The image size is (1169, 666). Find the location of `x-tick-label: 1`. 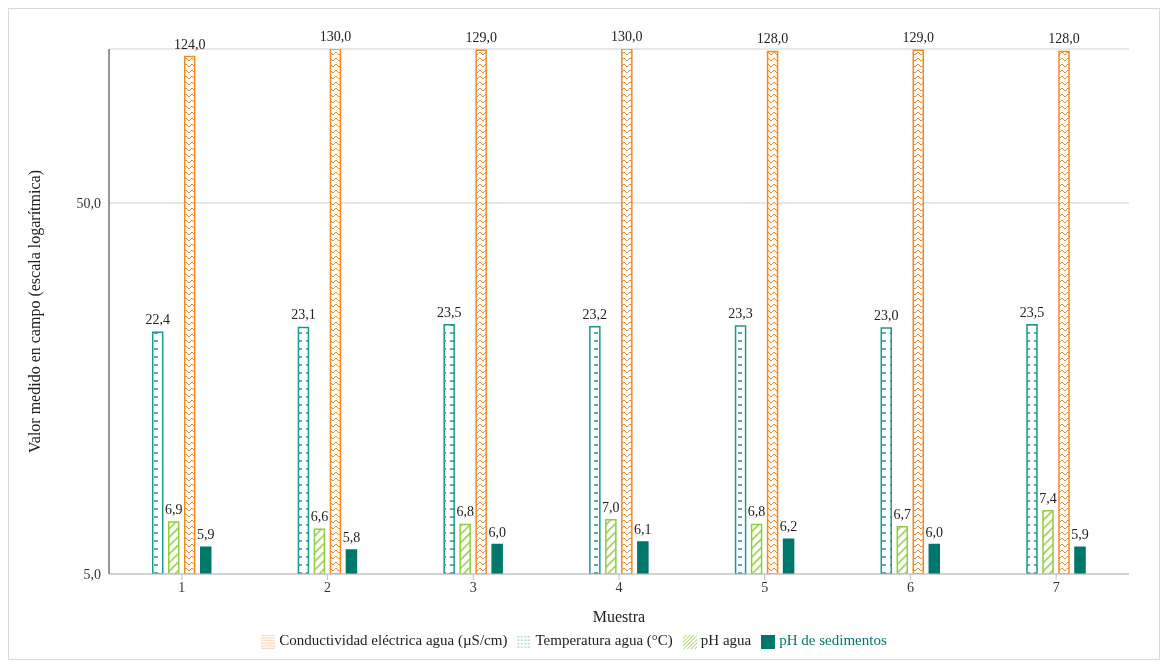

x-tick-label: 1 is located at coordinates (182, 587).